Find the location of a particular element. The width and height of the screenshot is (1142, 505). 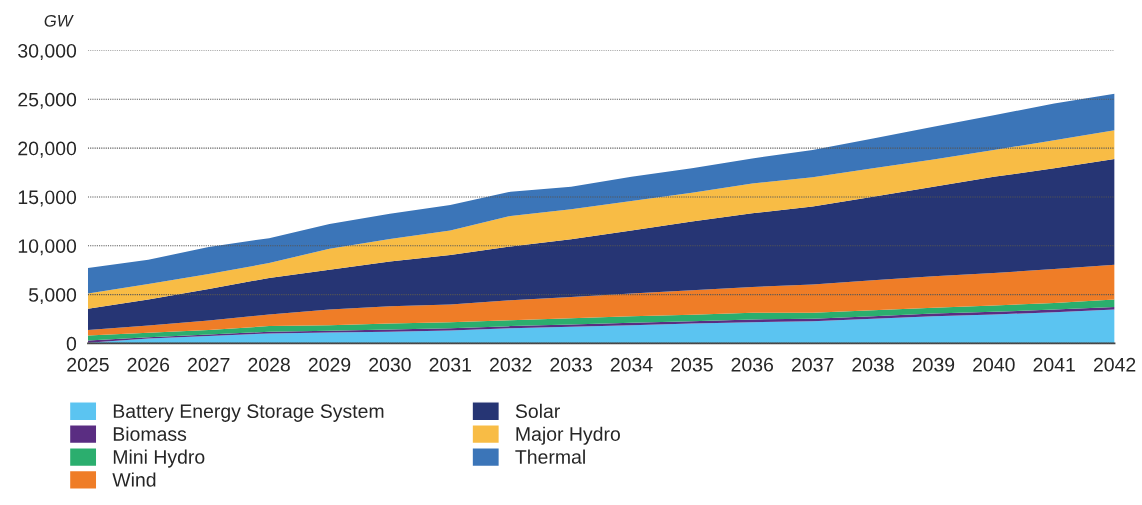

x-tick-label: 2040 is located at coordinates (994, 364).